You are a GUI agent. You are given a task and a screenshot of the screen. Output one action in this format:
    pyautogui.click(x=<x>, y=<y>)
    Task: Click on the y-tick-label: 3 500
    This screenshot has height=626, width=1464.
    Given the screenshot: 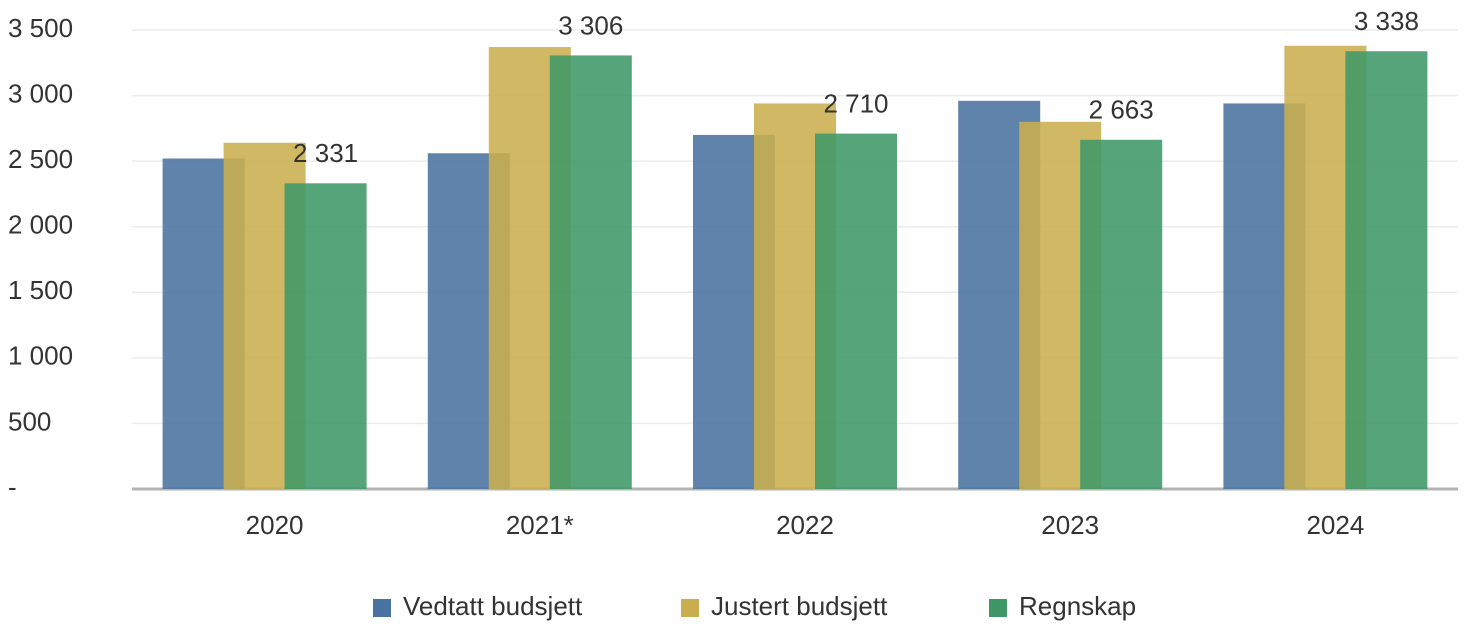 What is the action you would take?
    pyautogui.click(x=40, y=28)
    